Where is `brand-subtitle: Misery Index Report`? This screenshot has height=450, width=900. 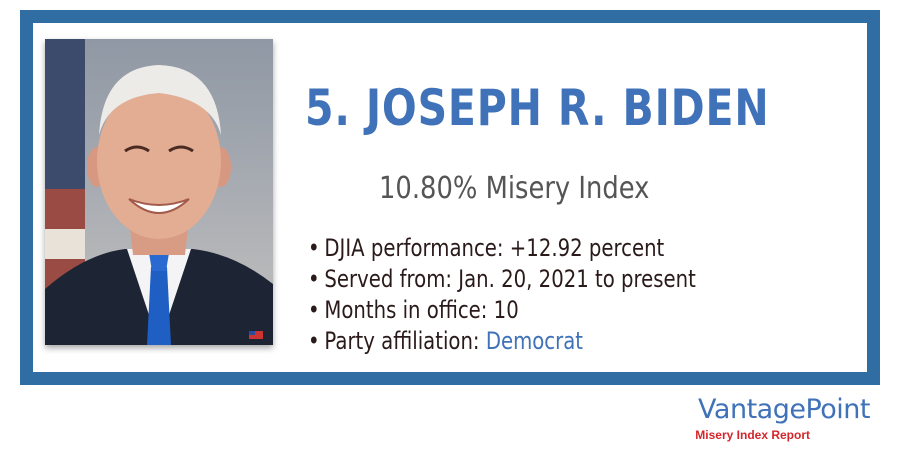
brand-subtitle: Misery Index Report is located at coordinates (752, 435).